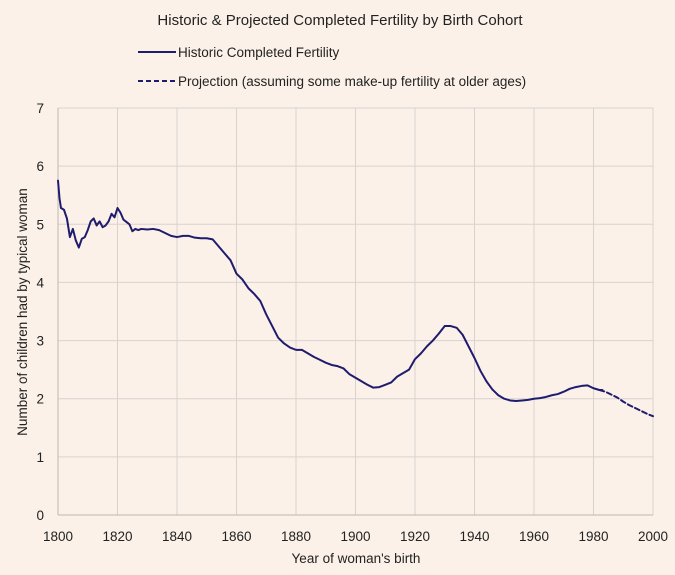  Describe the element at coordinates (58, 536) in the screenshot. I see `x-tick-label: 1800` at that location.